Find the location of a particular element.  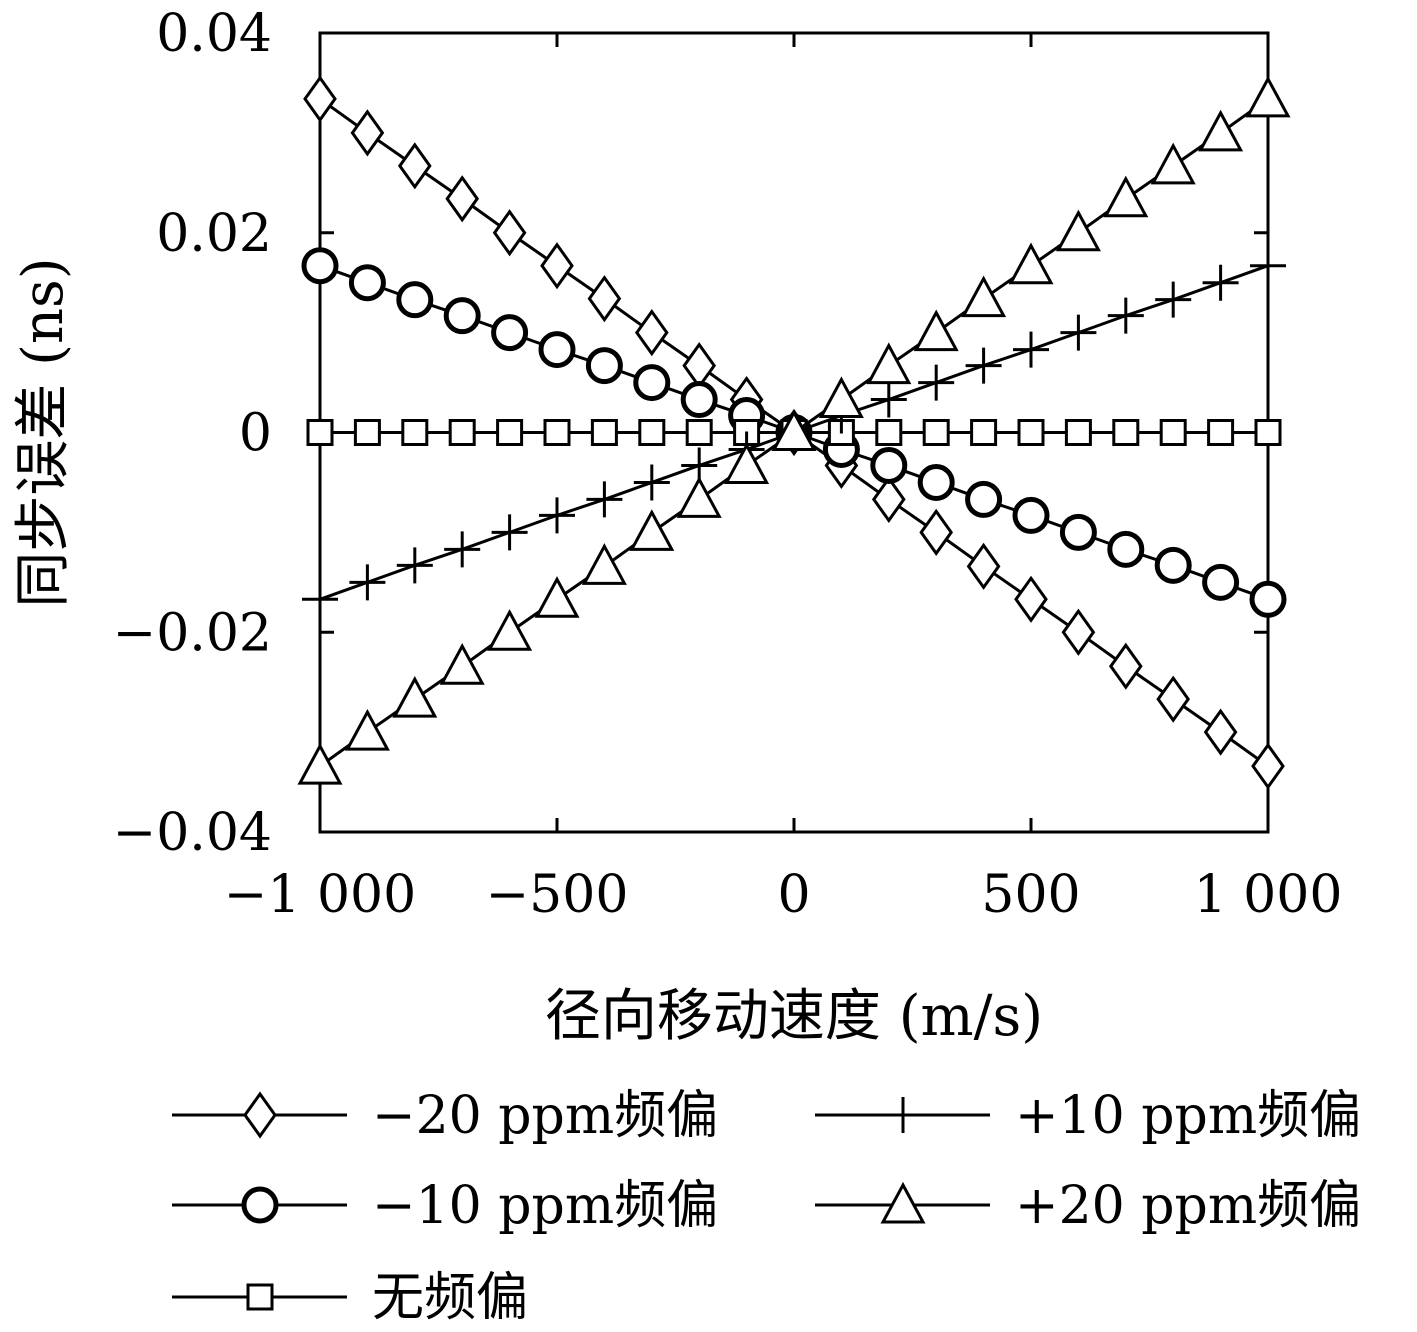

x-tick-label: 500 is located at coordinates (1030, 895).